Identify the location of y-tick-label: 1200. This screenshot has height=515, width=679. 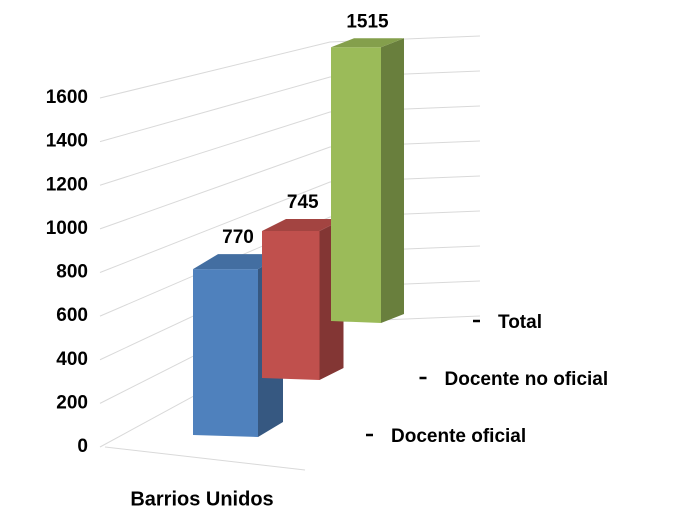
(67, 184).